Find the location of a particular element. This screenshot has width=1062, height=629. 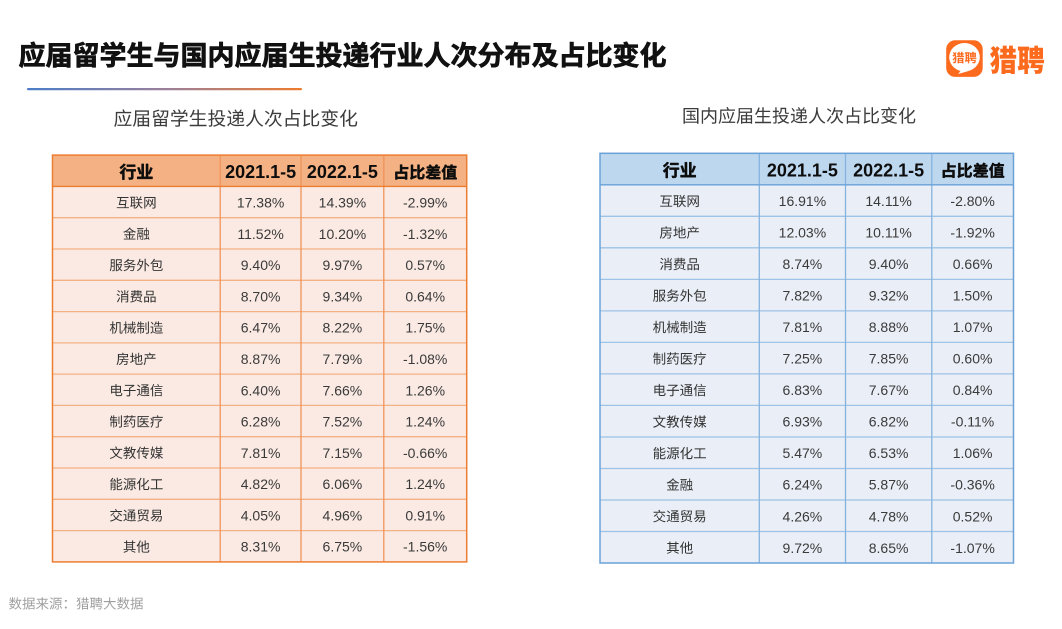

svg-text: 10.20% is located at coordinates (342, 234).